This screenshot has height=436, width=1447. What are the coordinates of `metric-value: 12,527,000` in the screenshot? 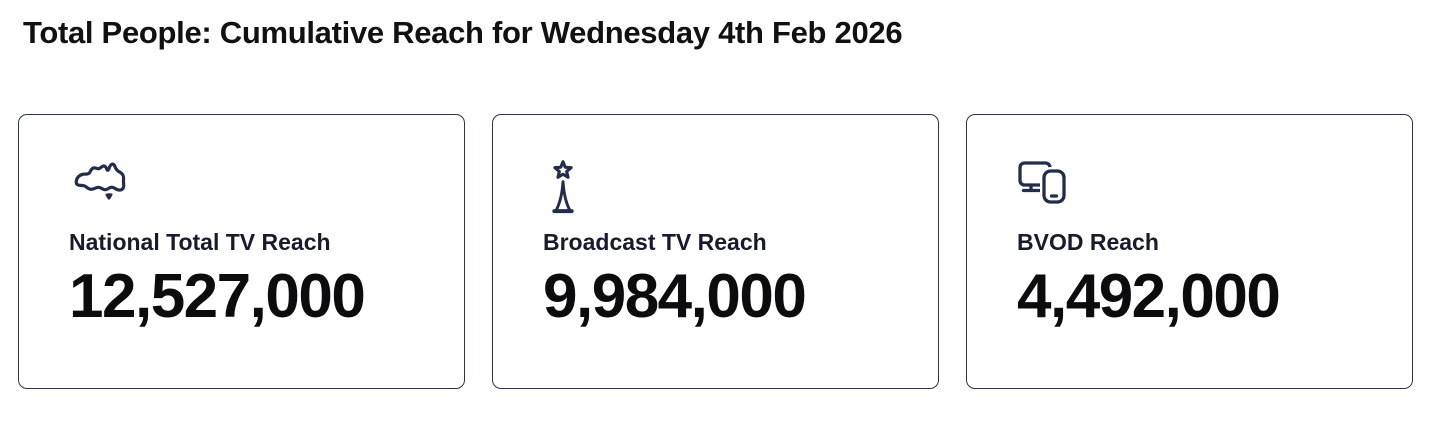 It's located at (217, 297).